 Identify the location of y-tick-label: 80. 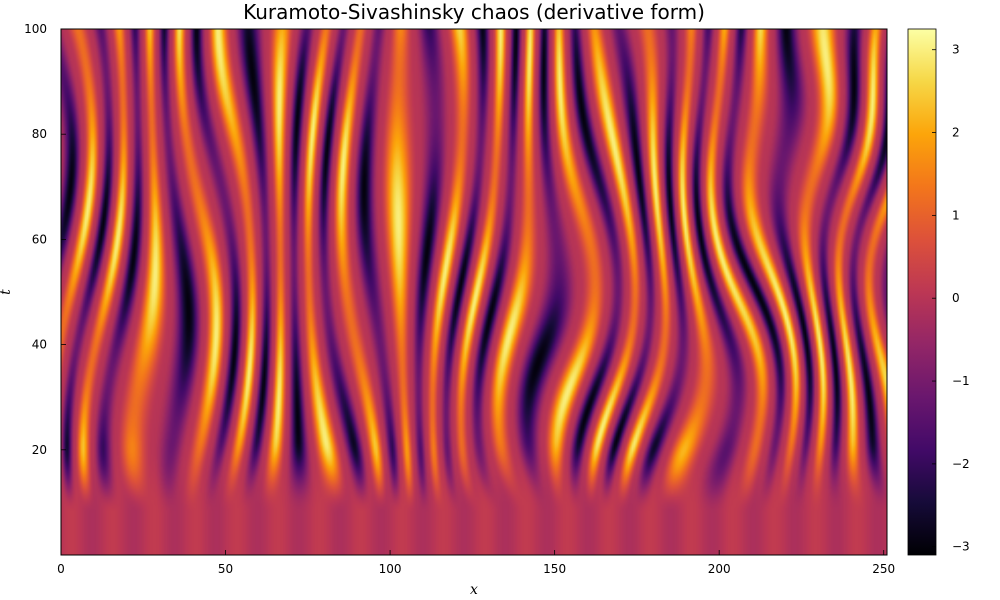
(39, 134).